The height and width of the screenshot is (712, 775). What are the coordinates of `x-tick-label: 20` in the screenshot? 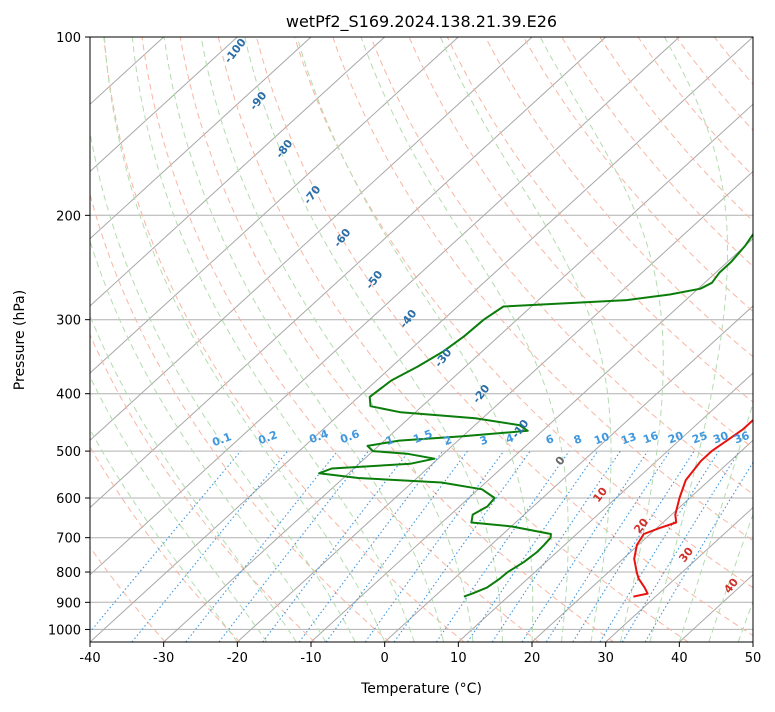 It's located at (532, 658).